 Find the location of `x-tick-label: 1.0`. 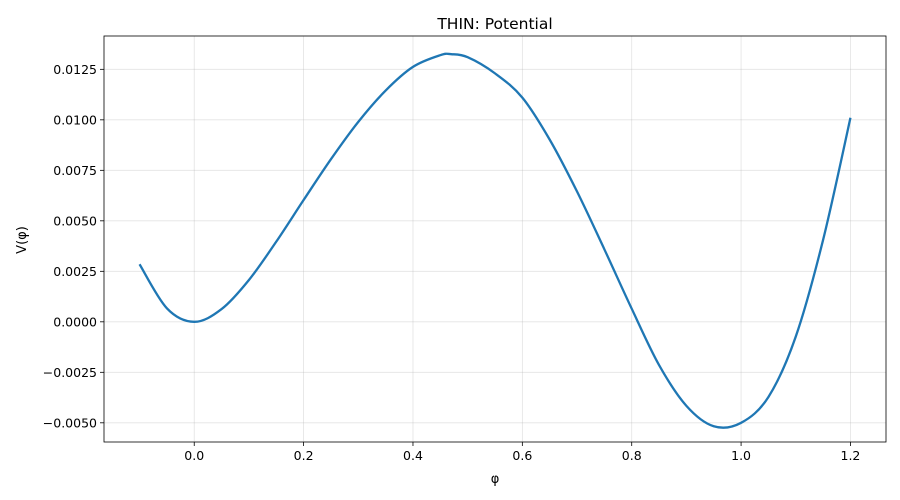

x-tick-label: 1.0 is located at coordinates (741, 455).